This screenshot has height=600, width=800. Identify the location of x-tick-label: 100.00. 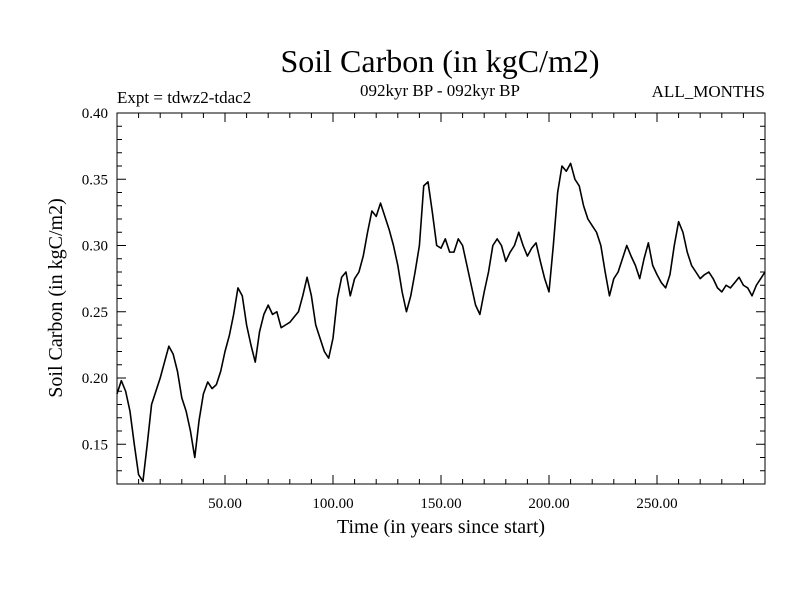
(332, 504).